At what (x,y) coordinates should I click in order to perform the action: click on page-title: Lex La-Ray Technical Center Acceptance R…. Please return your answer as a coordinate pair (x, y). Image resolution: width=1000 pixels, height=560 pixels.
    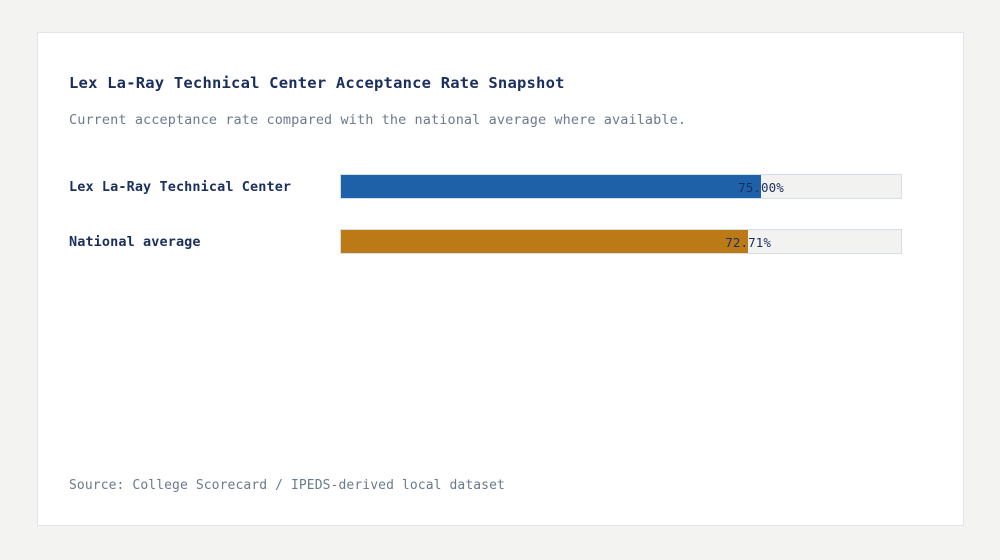
    Looking at the image, I should click on (317, 83).